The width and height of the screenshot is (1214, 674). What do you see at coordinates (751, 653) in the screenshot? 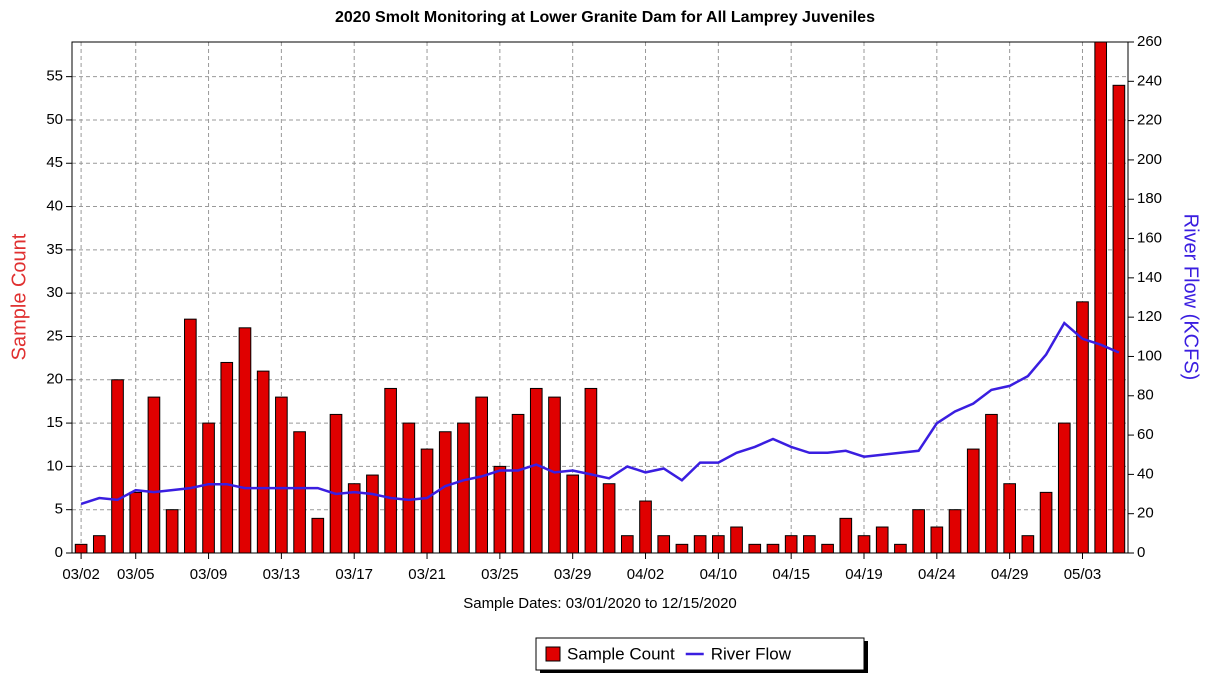
I see `legend-label: River Flow` at bounding box center [751, 653].